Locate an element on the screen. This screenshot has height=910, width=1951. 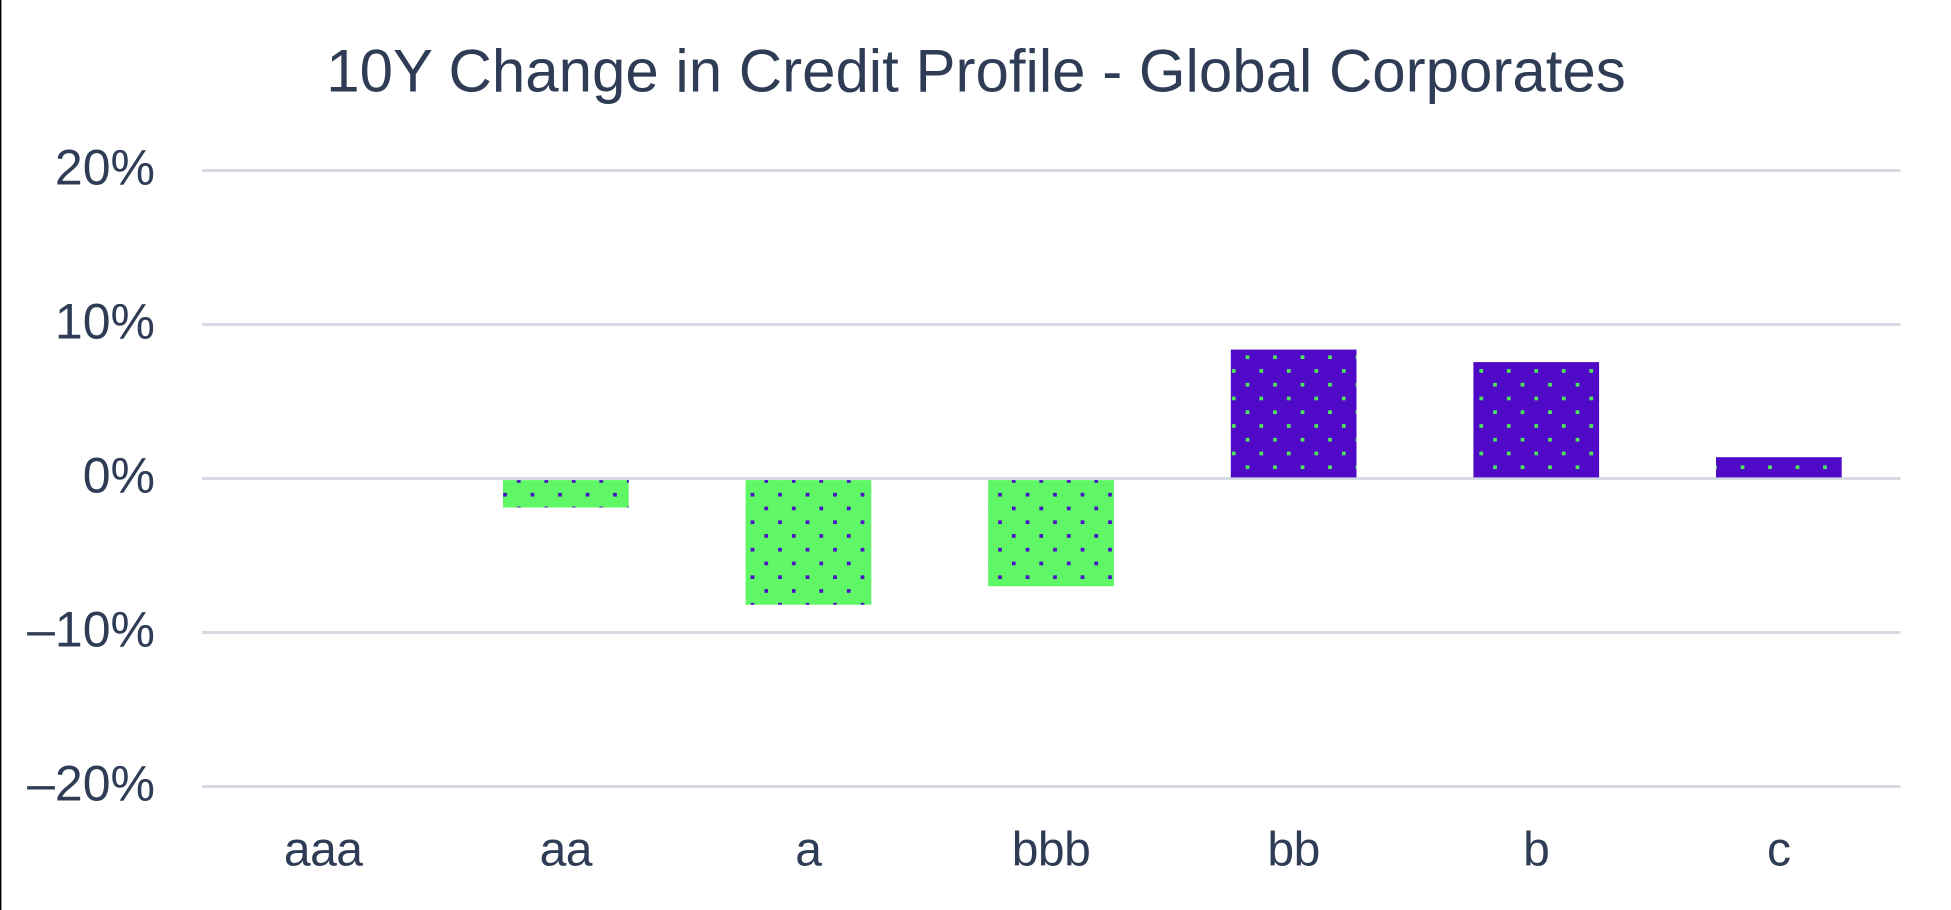
svg-text: bb is located at coordinates (1293, 850).